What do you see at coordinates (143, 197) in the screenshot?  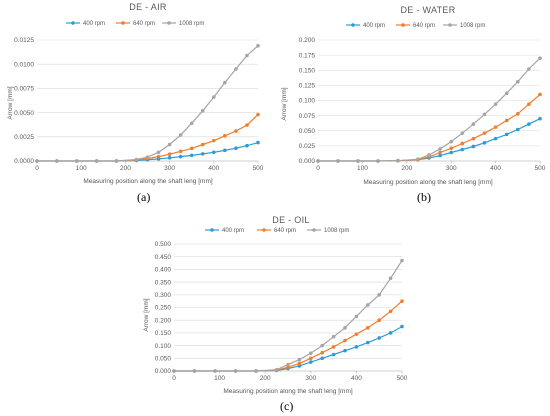 I see `panel-caption: (a)` at bounding box center [143, 197].